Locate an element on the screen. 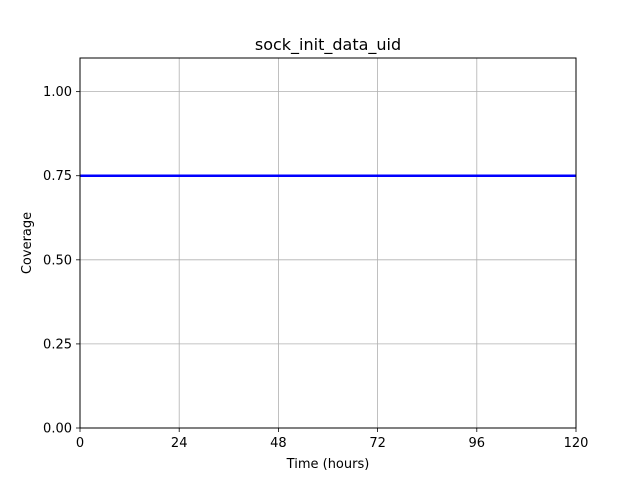 This screenshot has width=640, height=484. x-axis-label: Time (hours) is located at coordinates (328, 464).